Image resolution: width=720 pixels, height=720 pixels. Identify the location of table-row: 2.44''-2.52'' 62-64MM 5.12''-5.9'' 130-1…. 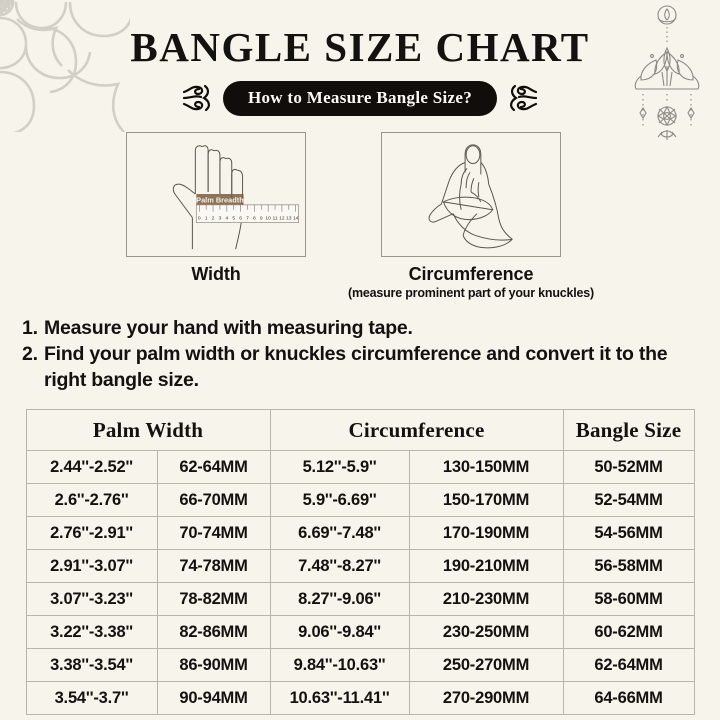
(360, 467).